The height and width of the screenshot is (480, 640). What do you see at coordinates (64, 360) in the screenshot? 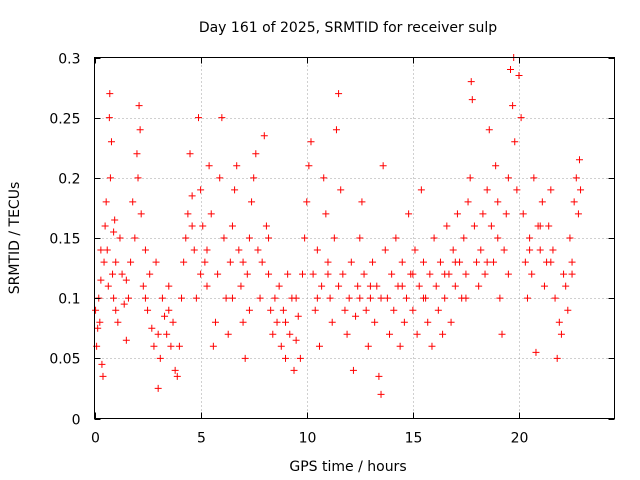
I see `y-tick-label: 0.05` at bounding box center [64, 360].